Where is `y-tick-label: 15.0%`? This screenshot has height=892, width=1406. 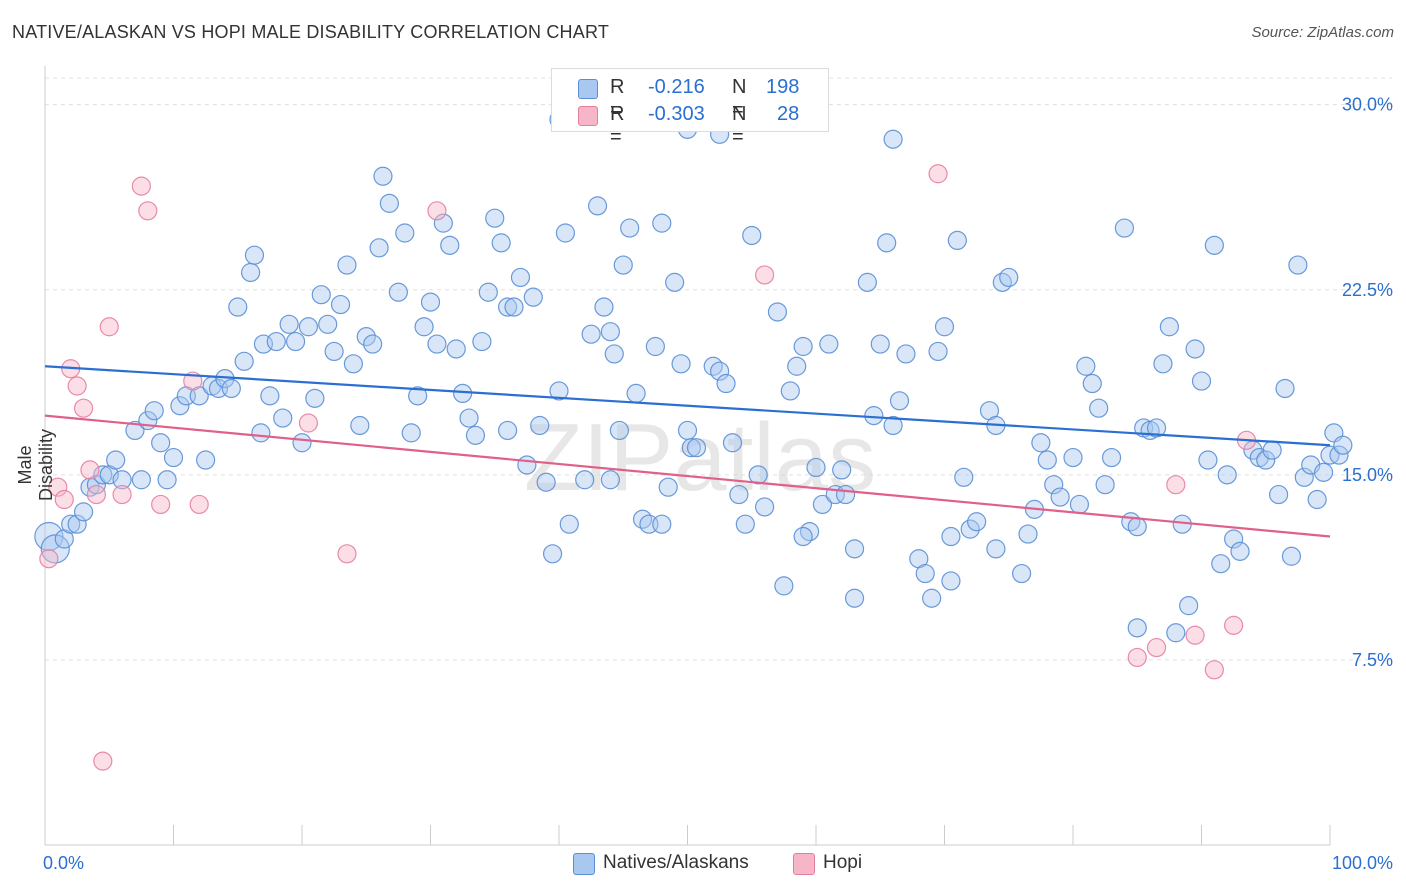
y-tick-label: 15.0% is located at coordinates (1367, 475).